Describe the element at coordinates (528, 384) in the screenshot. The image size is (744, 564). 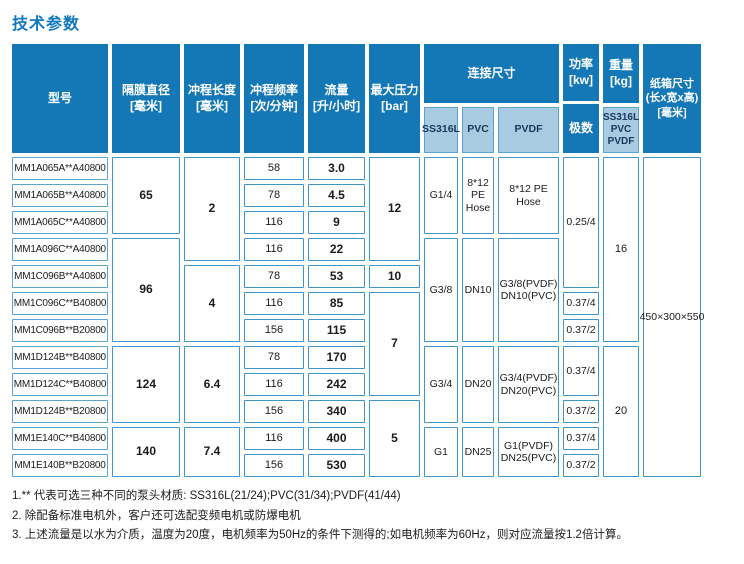
I see `conn-pvdf-cell: G3/4(PVDF) DN20(PVC)` at that location.